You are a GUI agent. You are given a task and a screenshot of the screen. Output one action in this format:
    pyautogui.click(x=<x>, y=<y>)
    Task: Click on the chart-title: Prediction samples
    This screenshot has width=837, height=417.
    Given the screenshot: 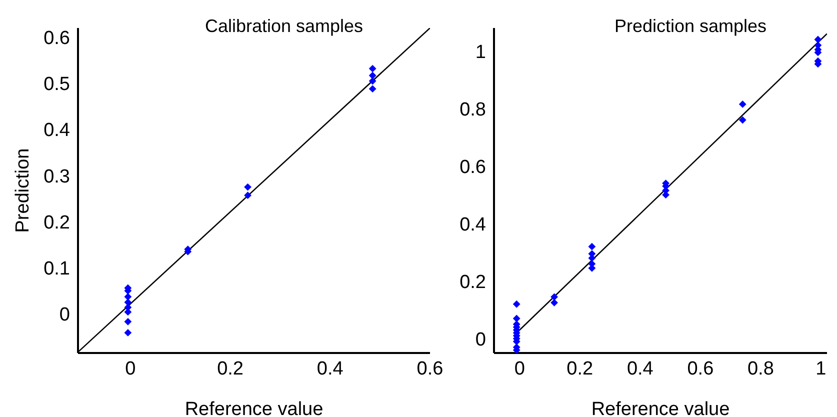 What is the action you would take?
    pyautogui.click(x=690, y=26)
    